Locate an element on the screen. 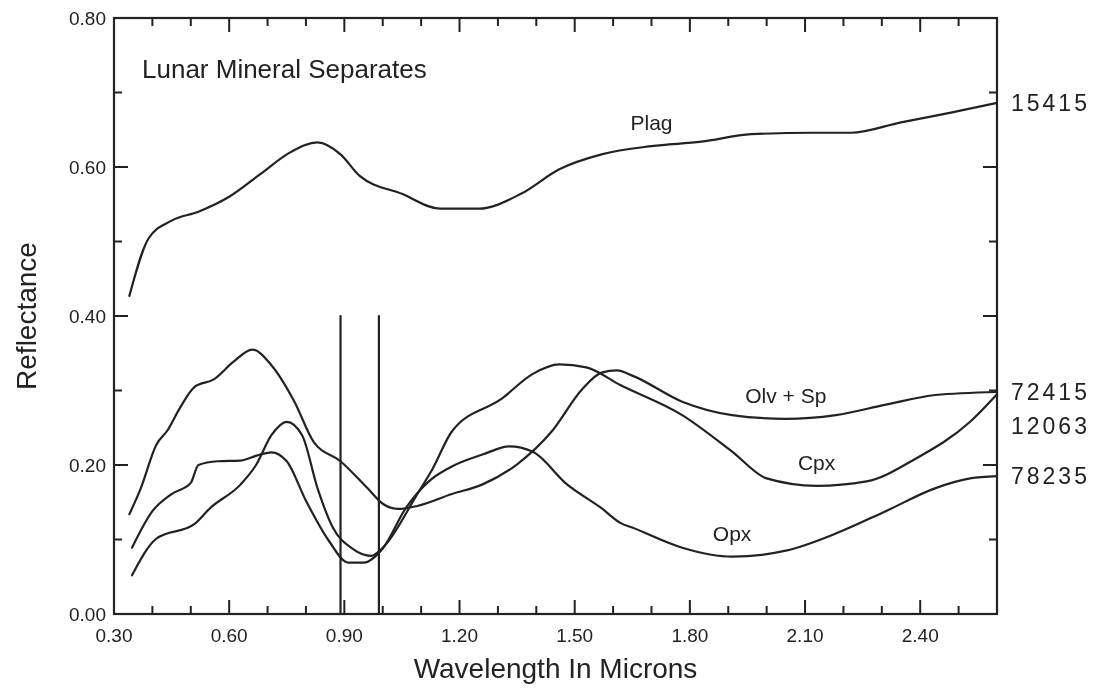  x-tick-label: 1.50 is located at coordinates (575, 635).